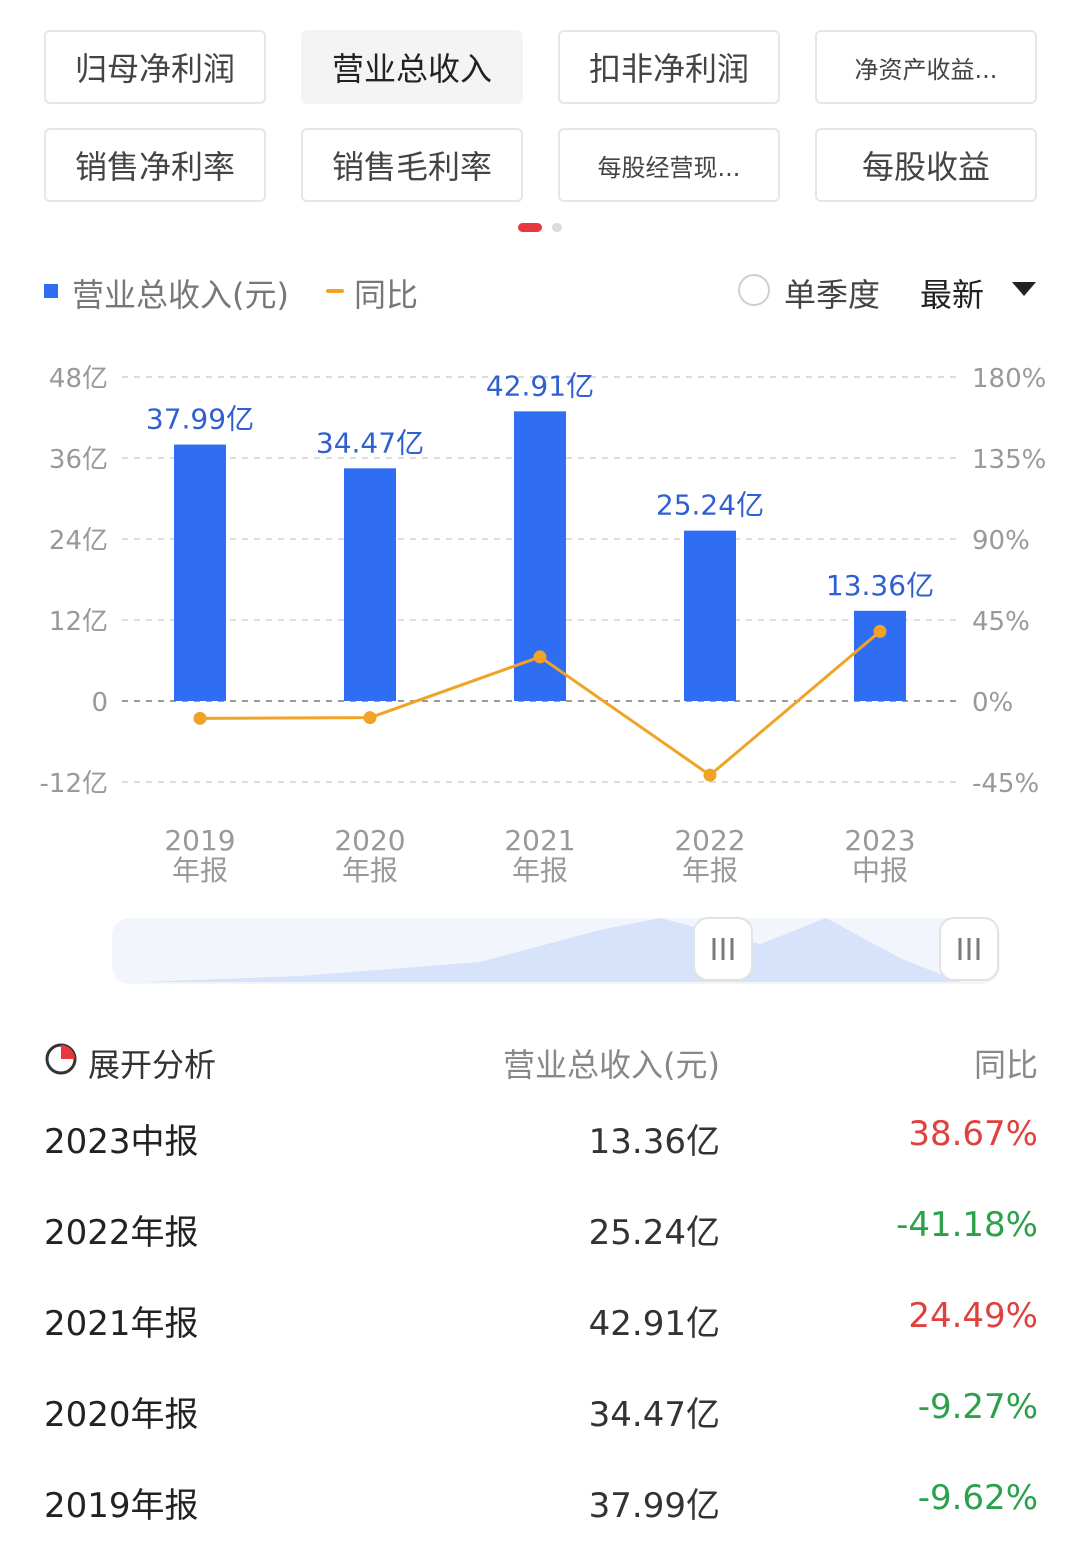 Image resolution: width=1080 pixels, height=1558 pixels. What do you see at coordinates (557, 227) in the screenshot?
I see `page-dot` at bounding box center [557, 227].